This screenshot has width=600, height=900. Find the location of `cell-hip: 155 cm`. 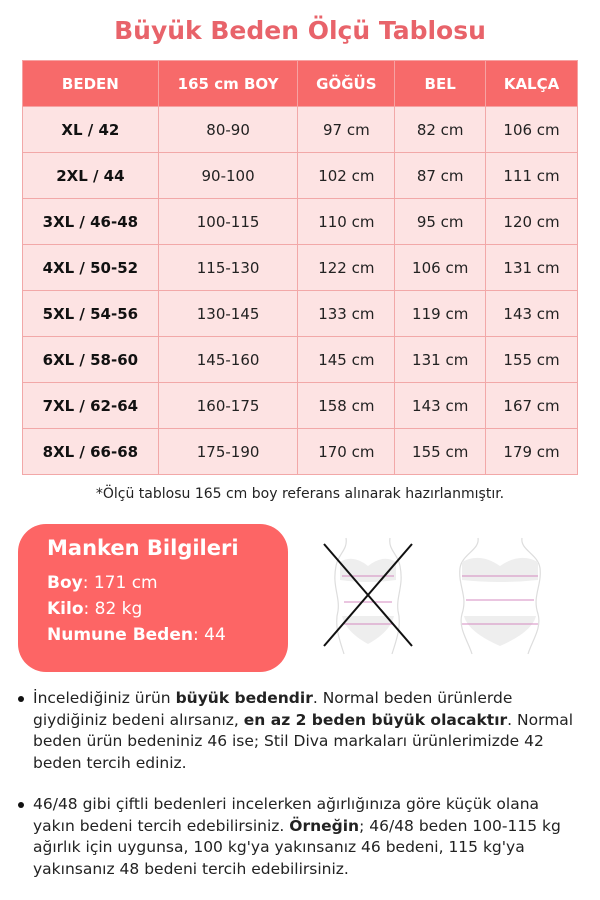

cell-hip: 155 cm is located at coordinates (531, 359).